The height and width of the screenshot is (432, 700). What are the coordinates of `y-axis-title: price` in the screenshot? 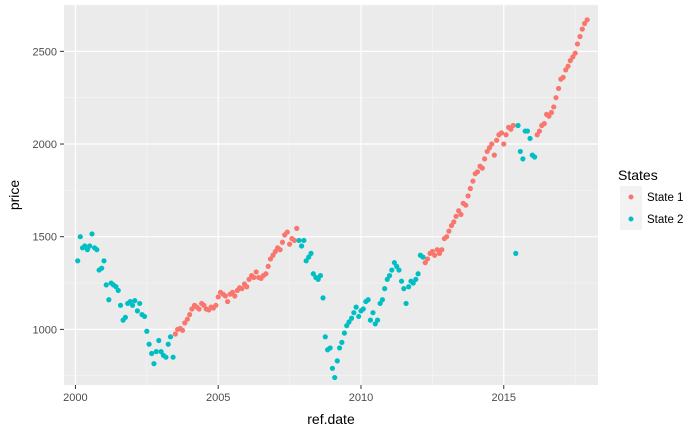 It's located at (14, 195).